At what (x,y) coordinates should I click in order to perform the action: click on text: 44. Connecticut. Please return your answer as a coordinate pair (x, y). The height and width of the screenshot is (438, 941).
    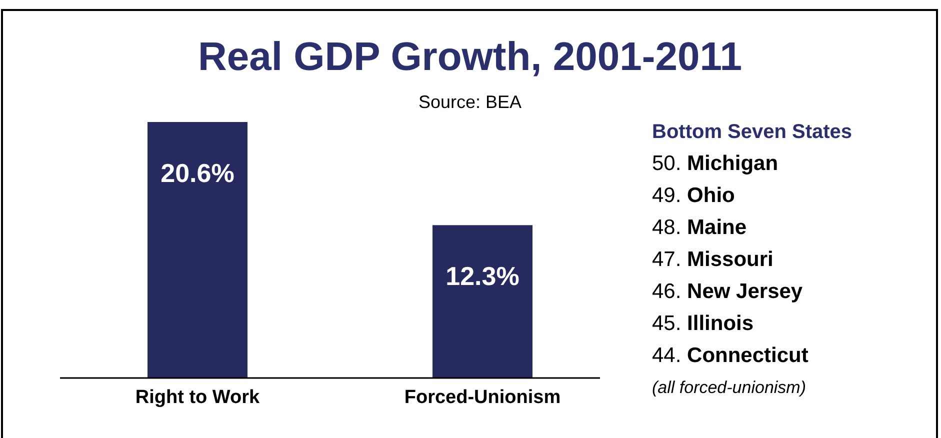
    Looking at the image, I should click on (730, 355).